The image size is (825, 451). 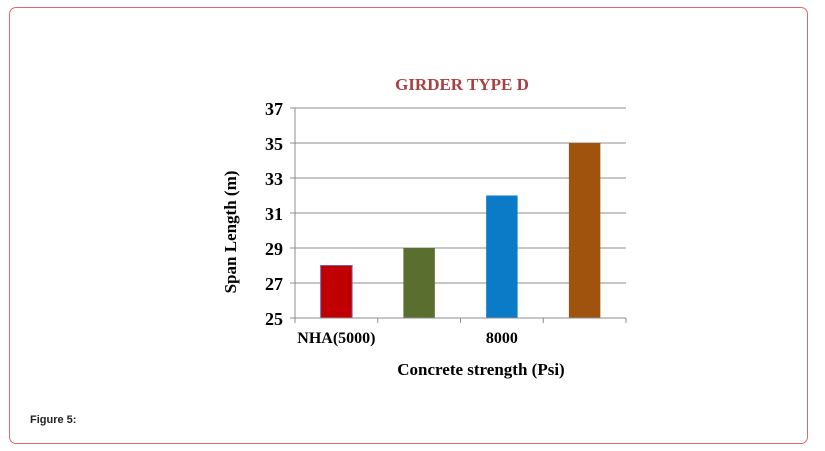 I want to click on y-tick-label: 35, so click(x=274, y=144).